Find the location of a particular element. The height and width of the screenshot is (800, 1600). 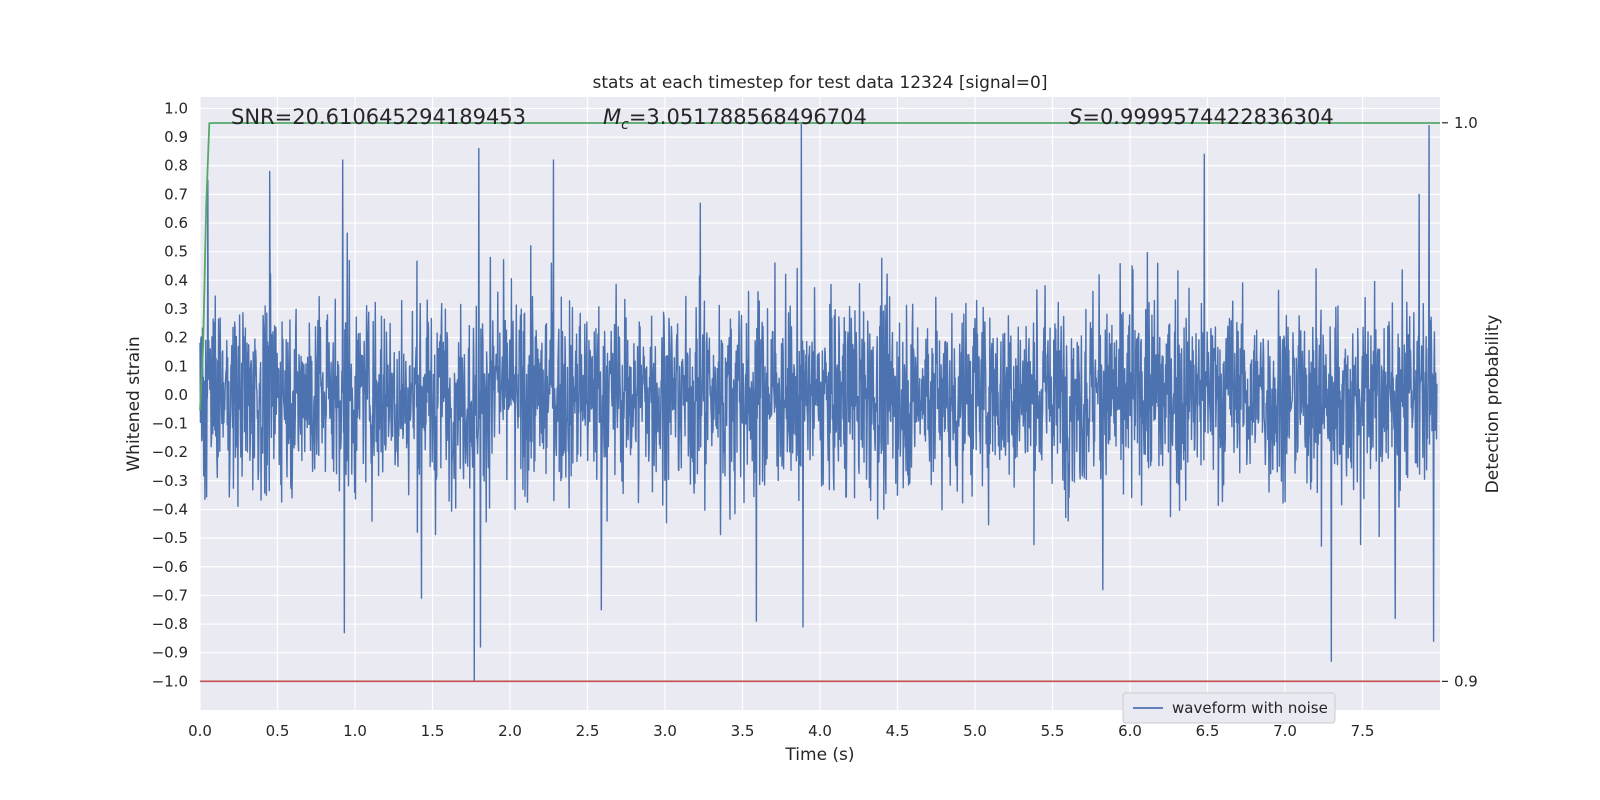

y-tick-label: 1.0 is located at coordinates (176, 108).